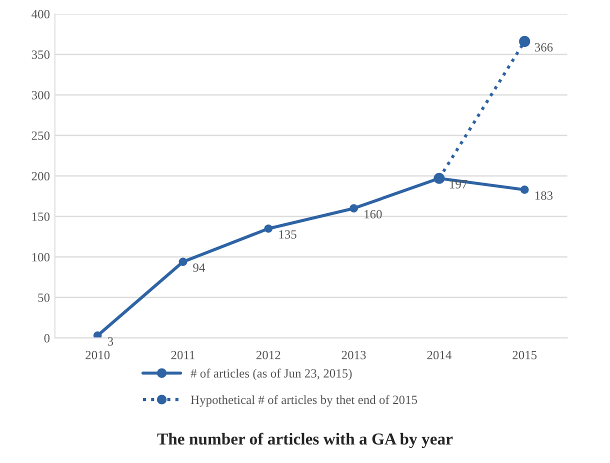 This screenshot has height=463, width=610. I want to click on legend-label: # of articles (as of Jun 23, 2015), so click(271, 374).